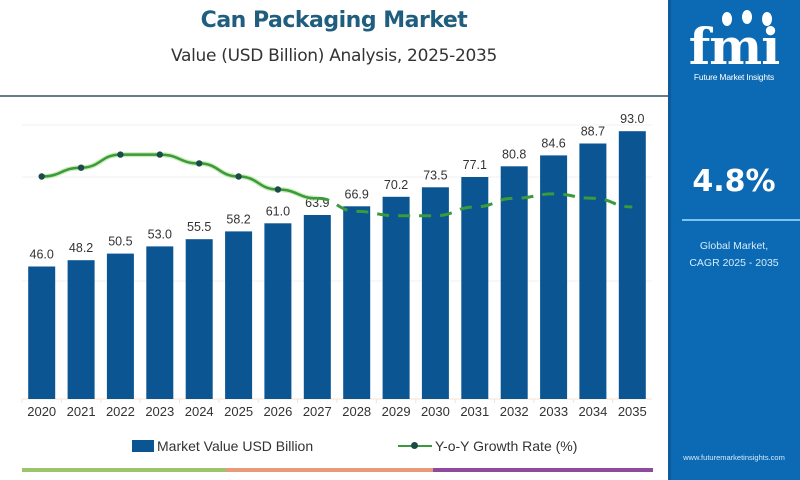 This screenshot has width=800, height=480. I want to click on legend-line-label: Y-o-Y Growth Rate (%), so click(506, 446).